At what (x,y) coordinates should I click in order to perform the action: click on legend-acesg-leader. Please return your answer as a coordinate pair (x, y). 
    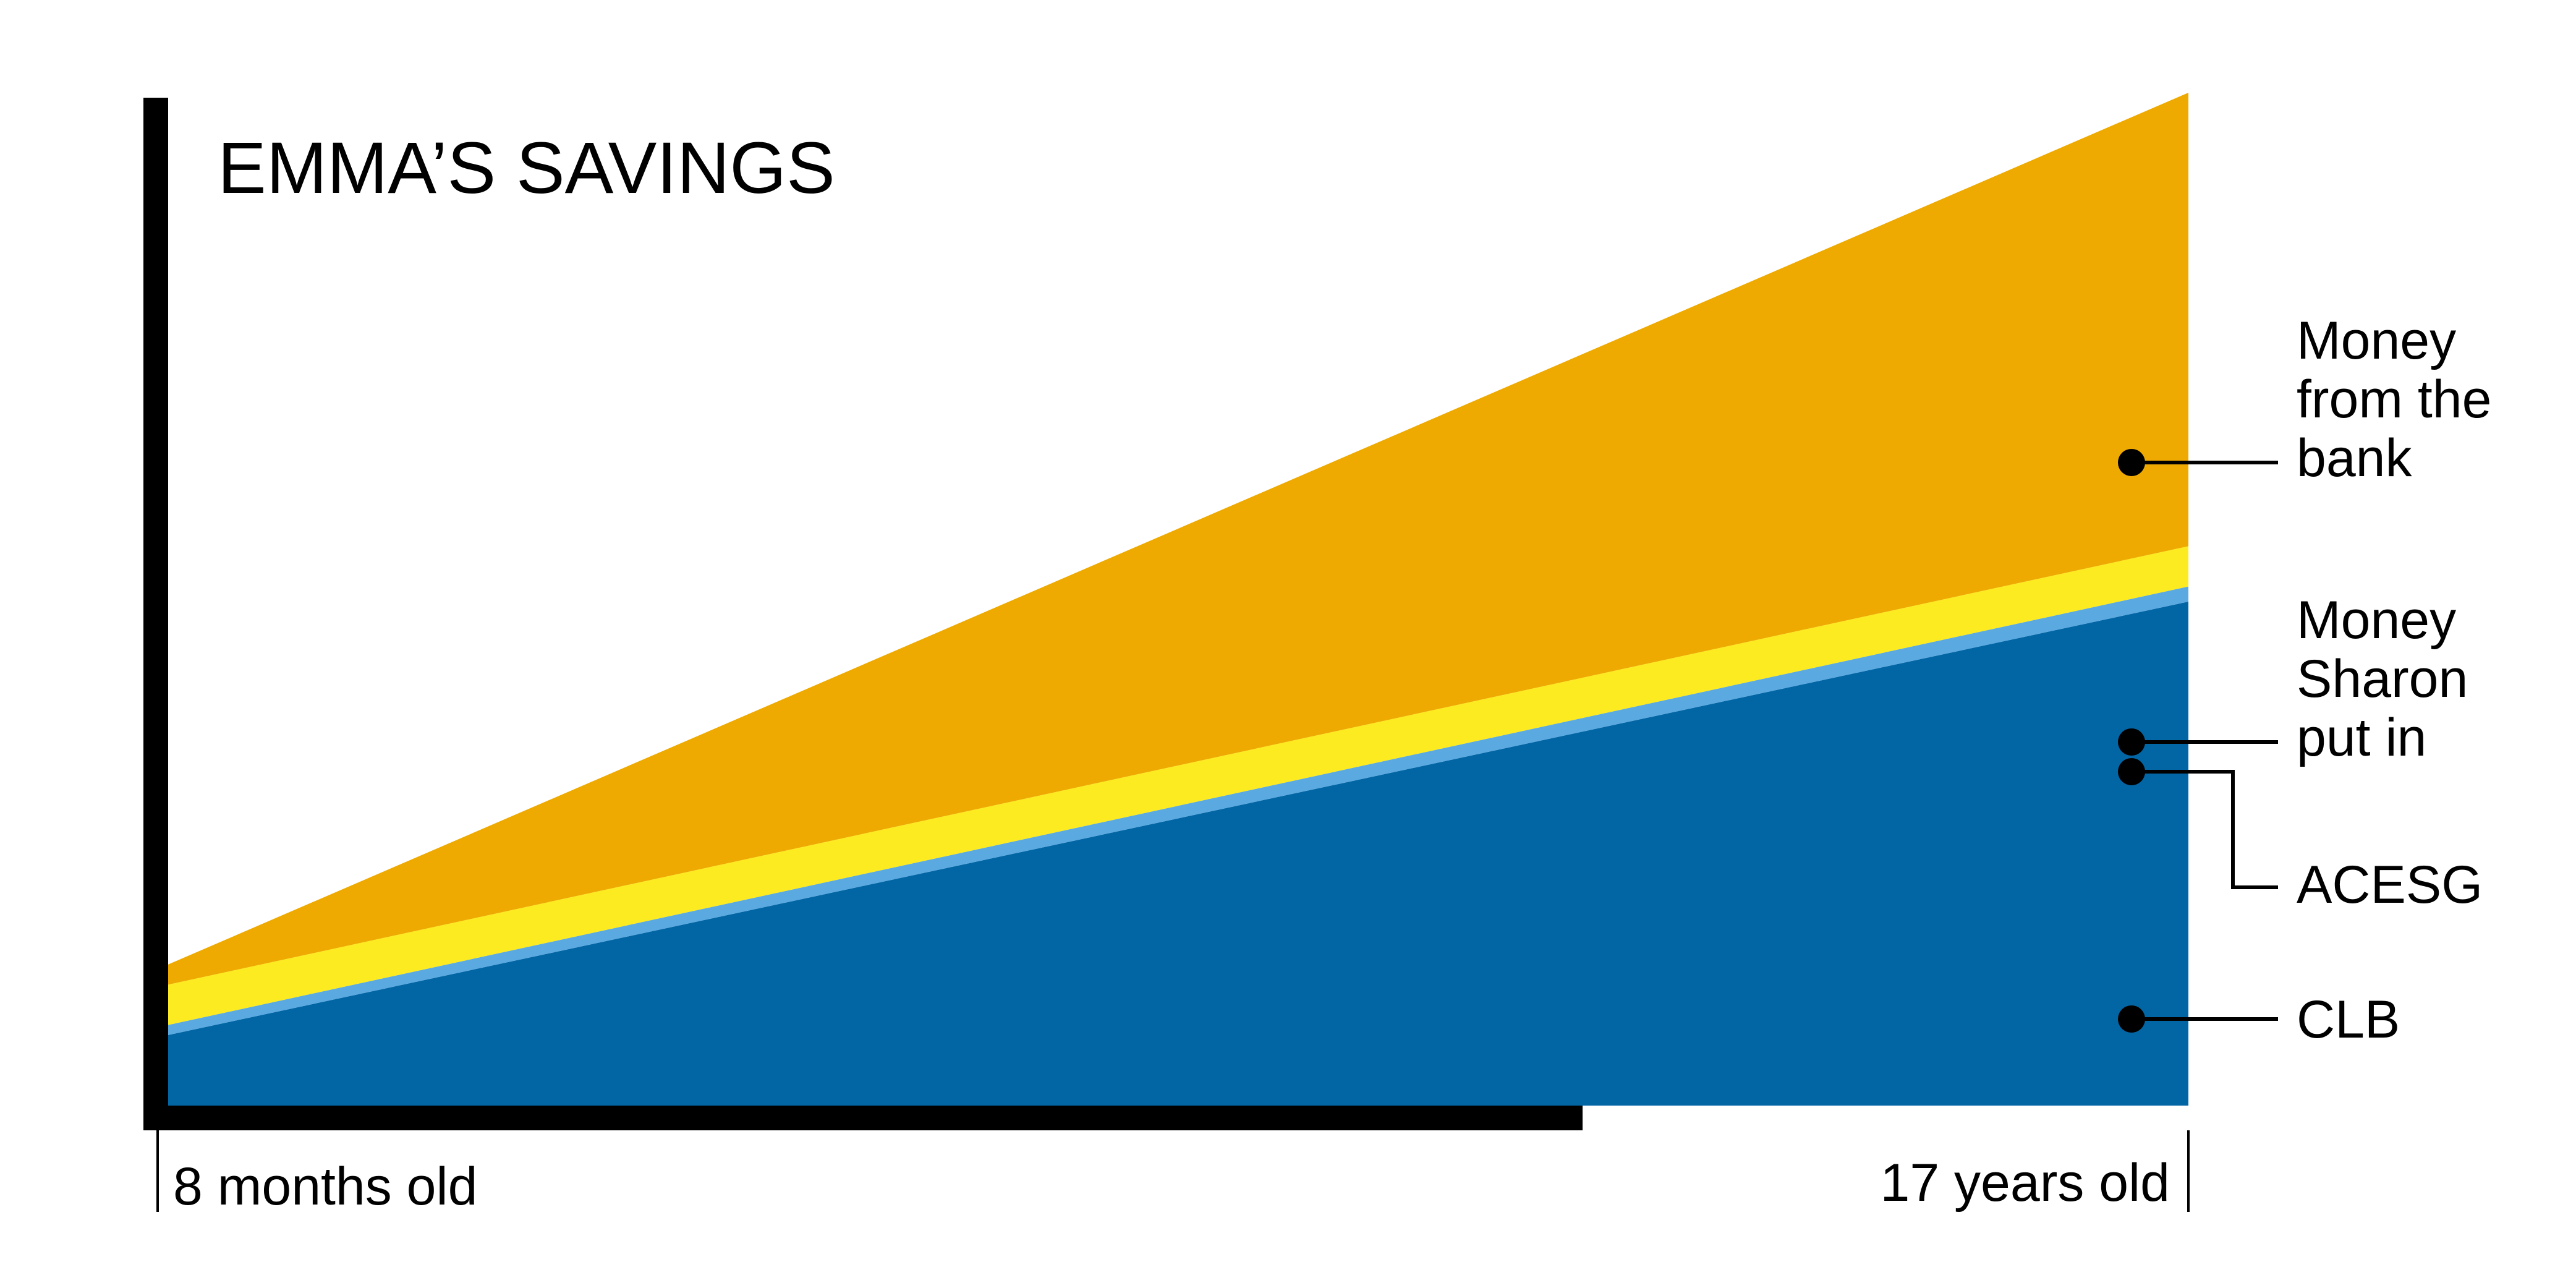
    Looking at the image, I should click on (2205, 829).